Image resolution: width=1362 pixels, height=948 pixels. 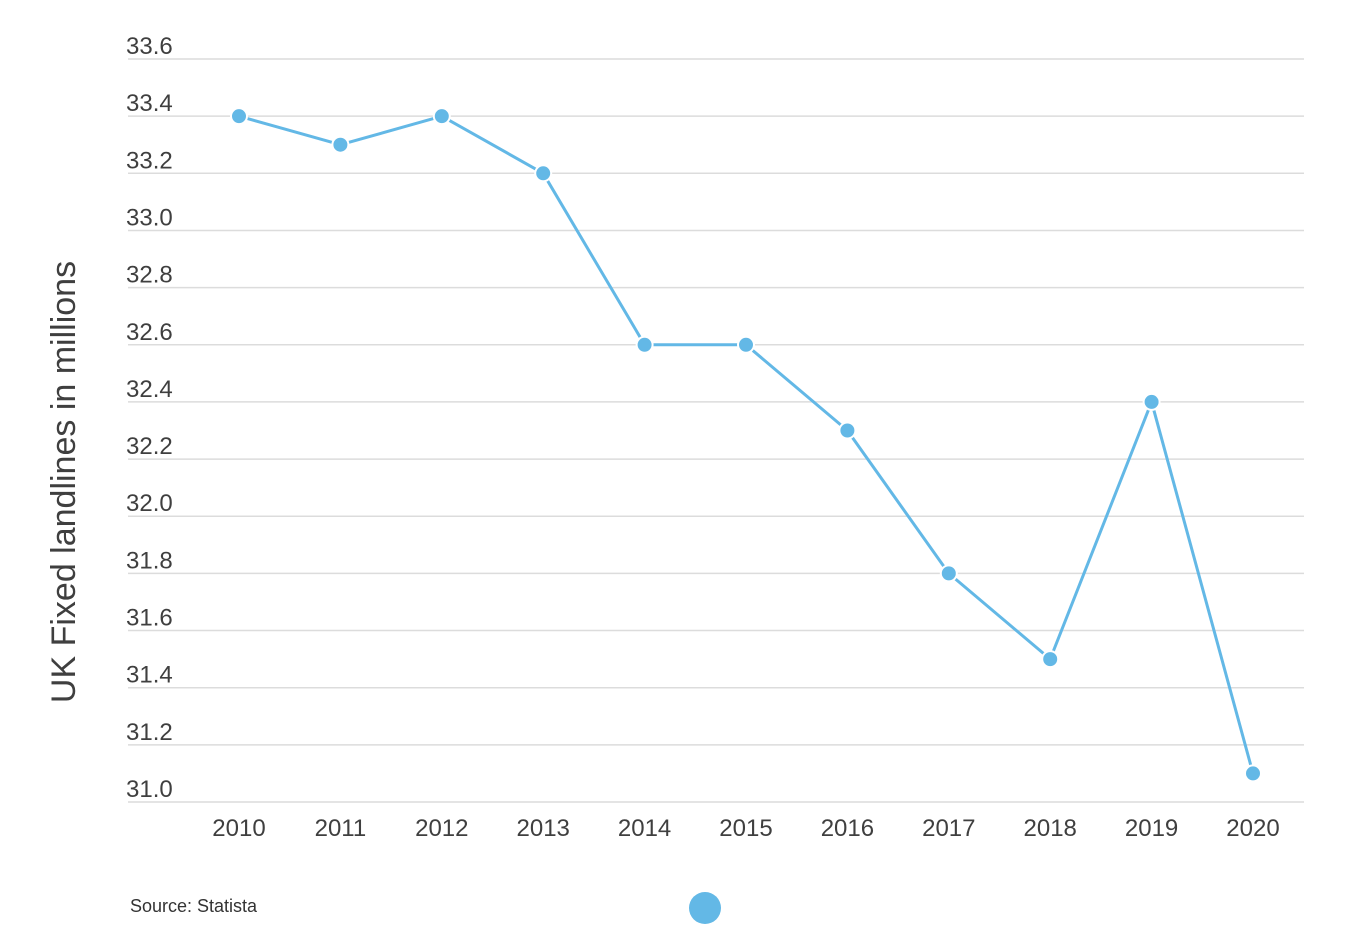 I want to click on x-tick-label: 2012, so click(x=441, y=828).